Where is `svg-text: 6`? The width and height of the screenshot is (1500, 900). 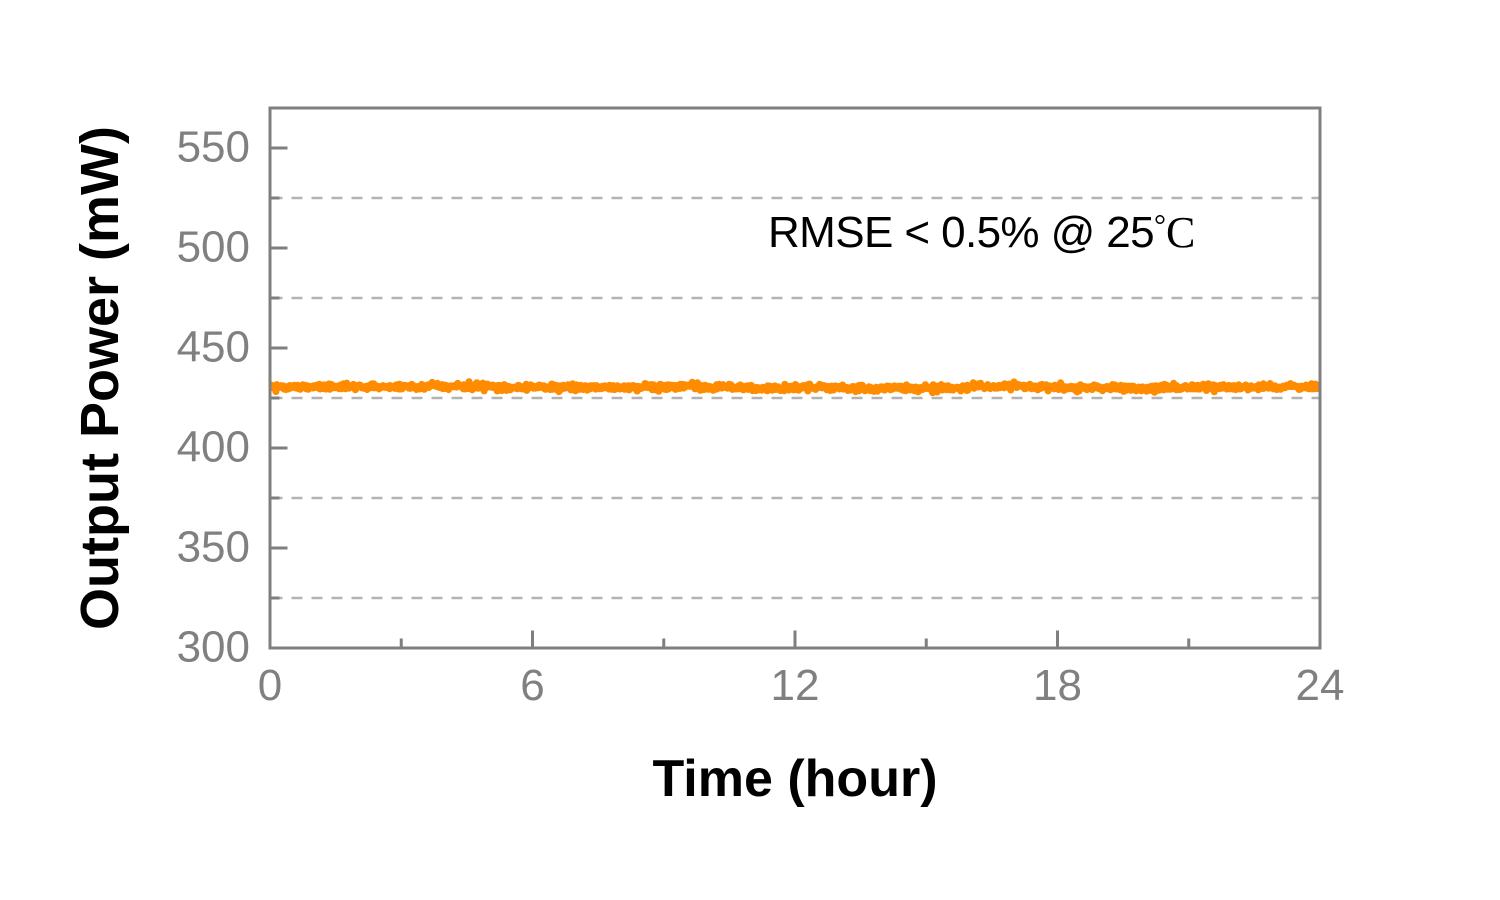 svg-text: 6 is located at coordinates (532, 685).